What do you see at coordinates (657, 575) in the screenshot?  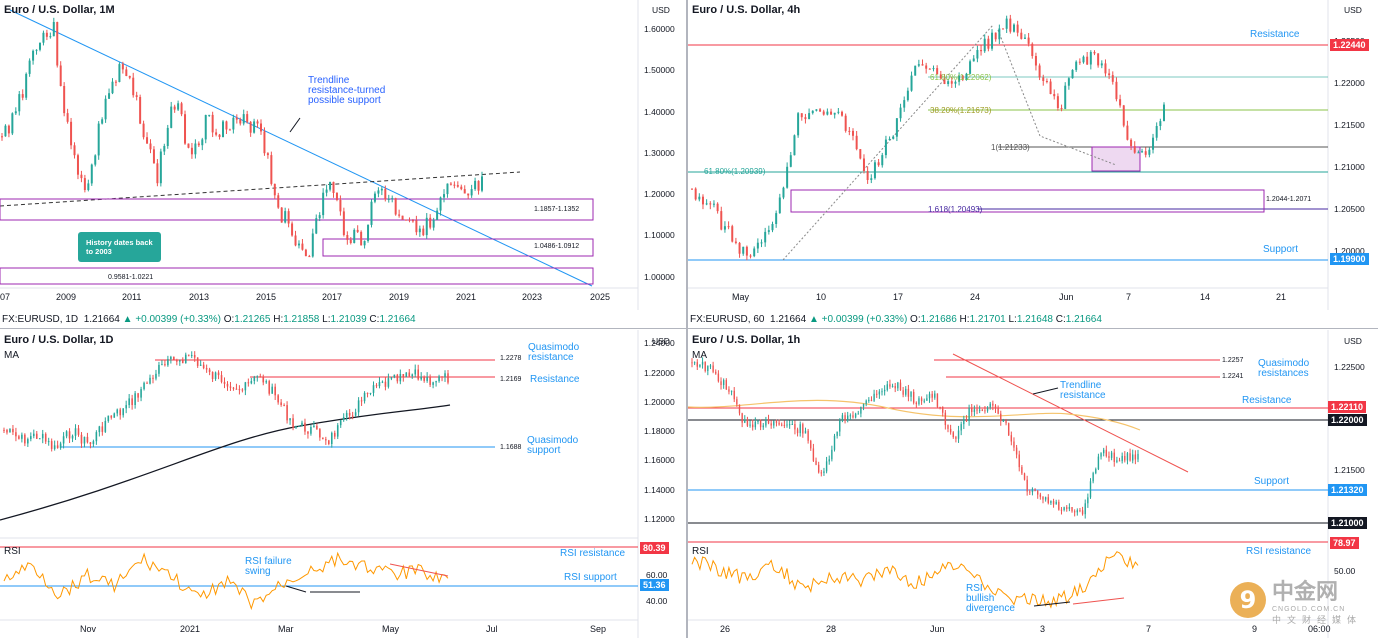 I see `rsi-tick: 60.00` at bounding box center [657, 575].